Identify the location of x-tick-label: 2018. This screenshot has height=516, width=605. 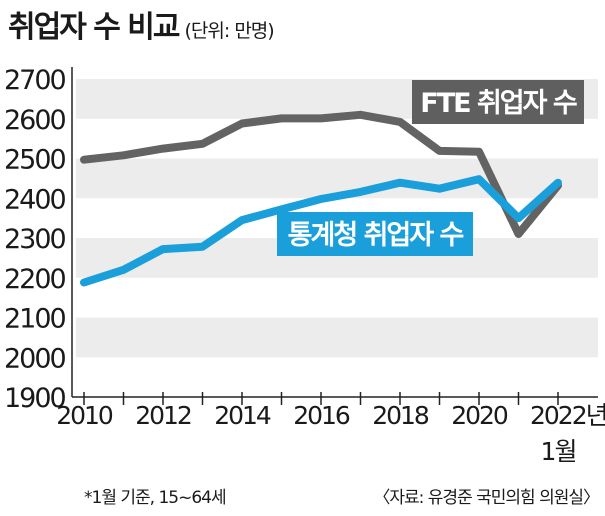
(400, 415).